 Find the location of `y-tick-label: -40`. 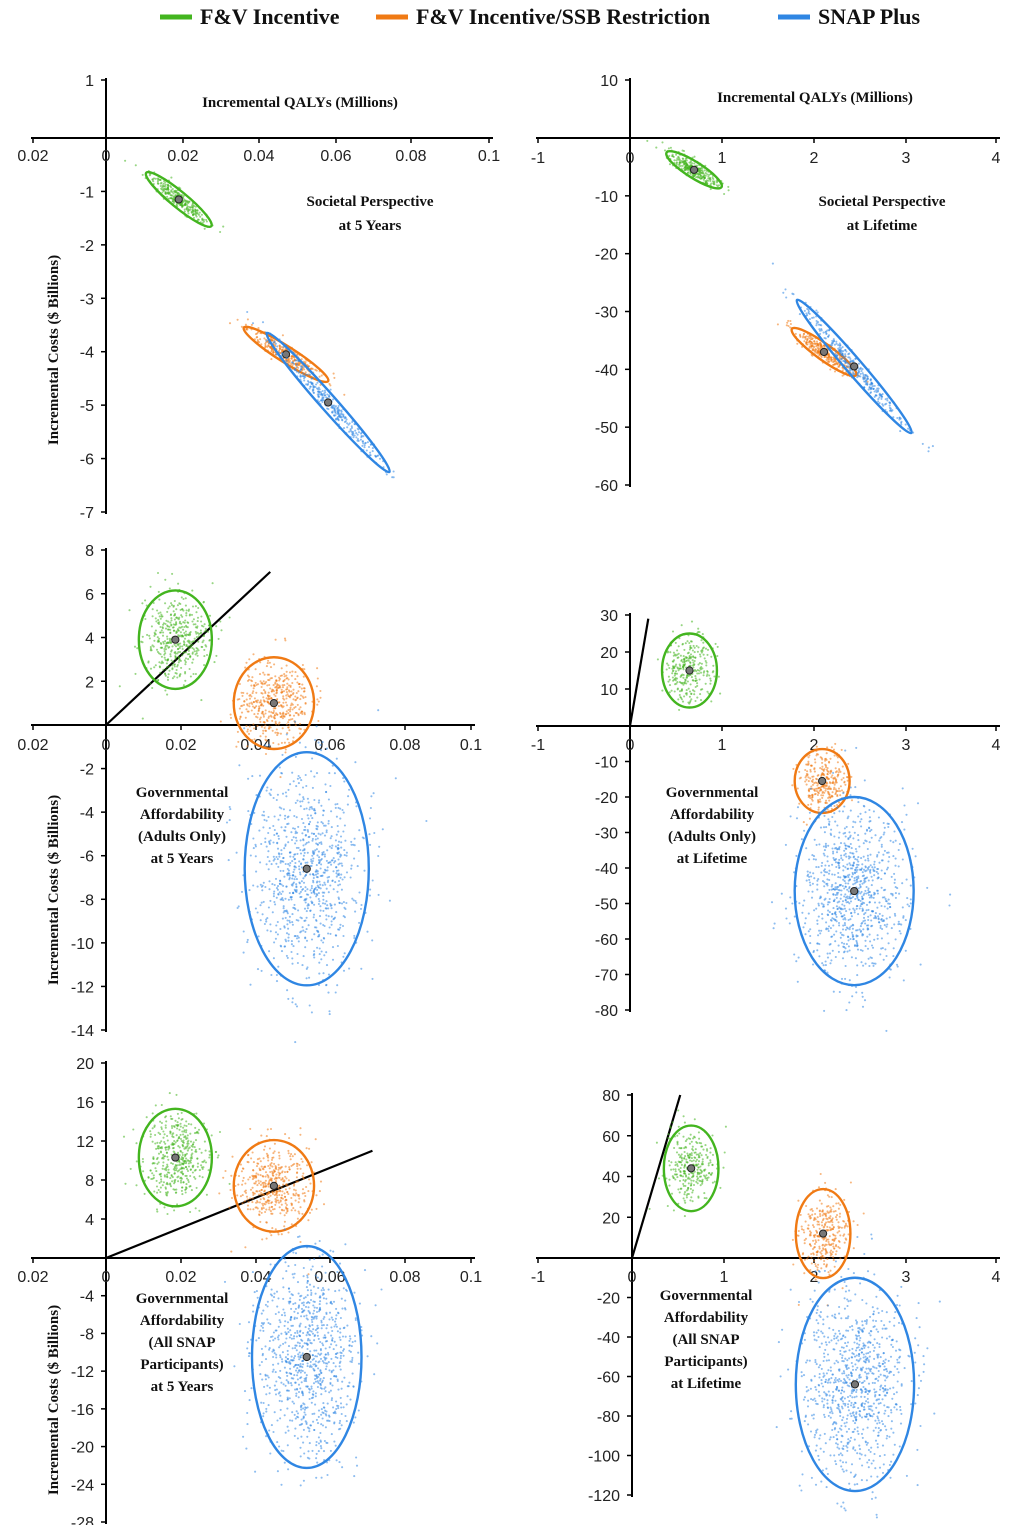

y-tick-label: -40 is located at coordinates (606, 869).